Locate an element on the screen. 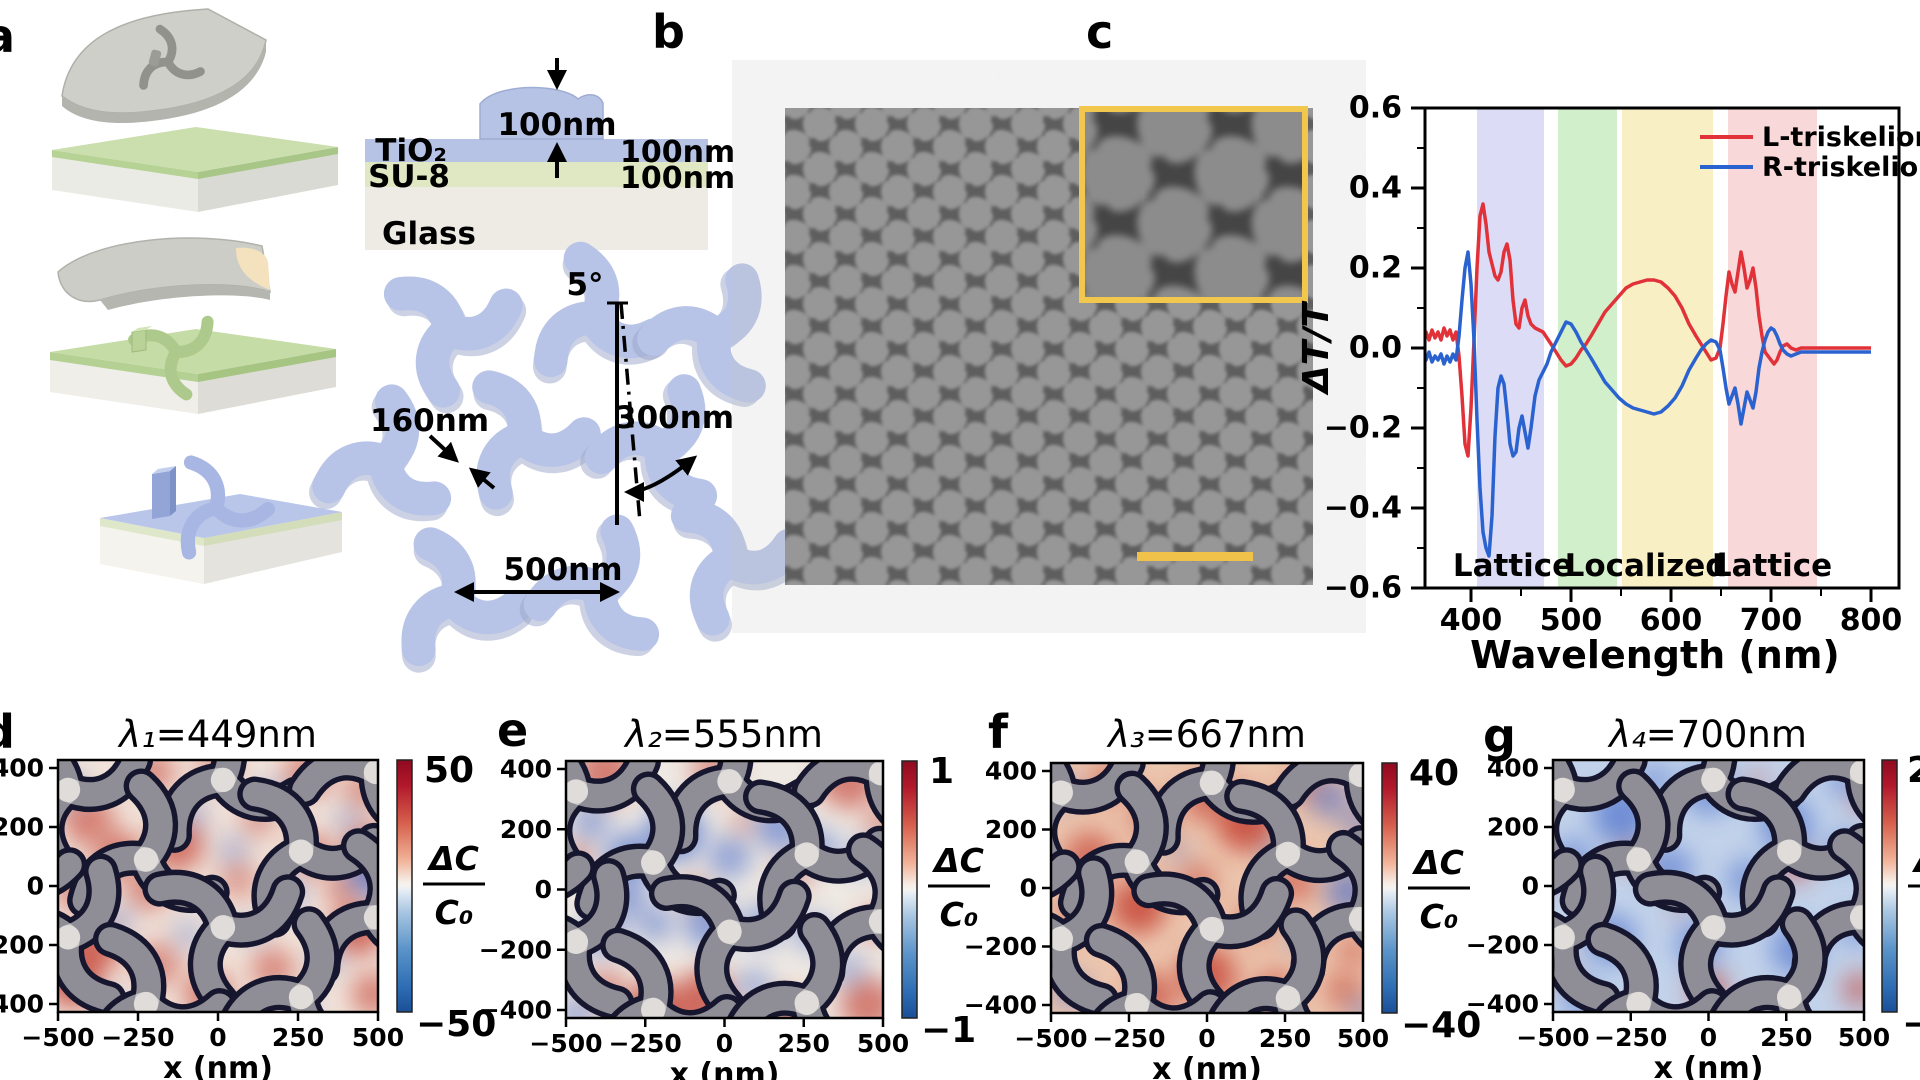  colorbar-g-fraction: ΔC C₀ is located at coordinates (1914, 887).